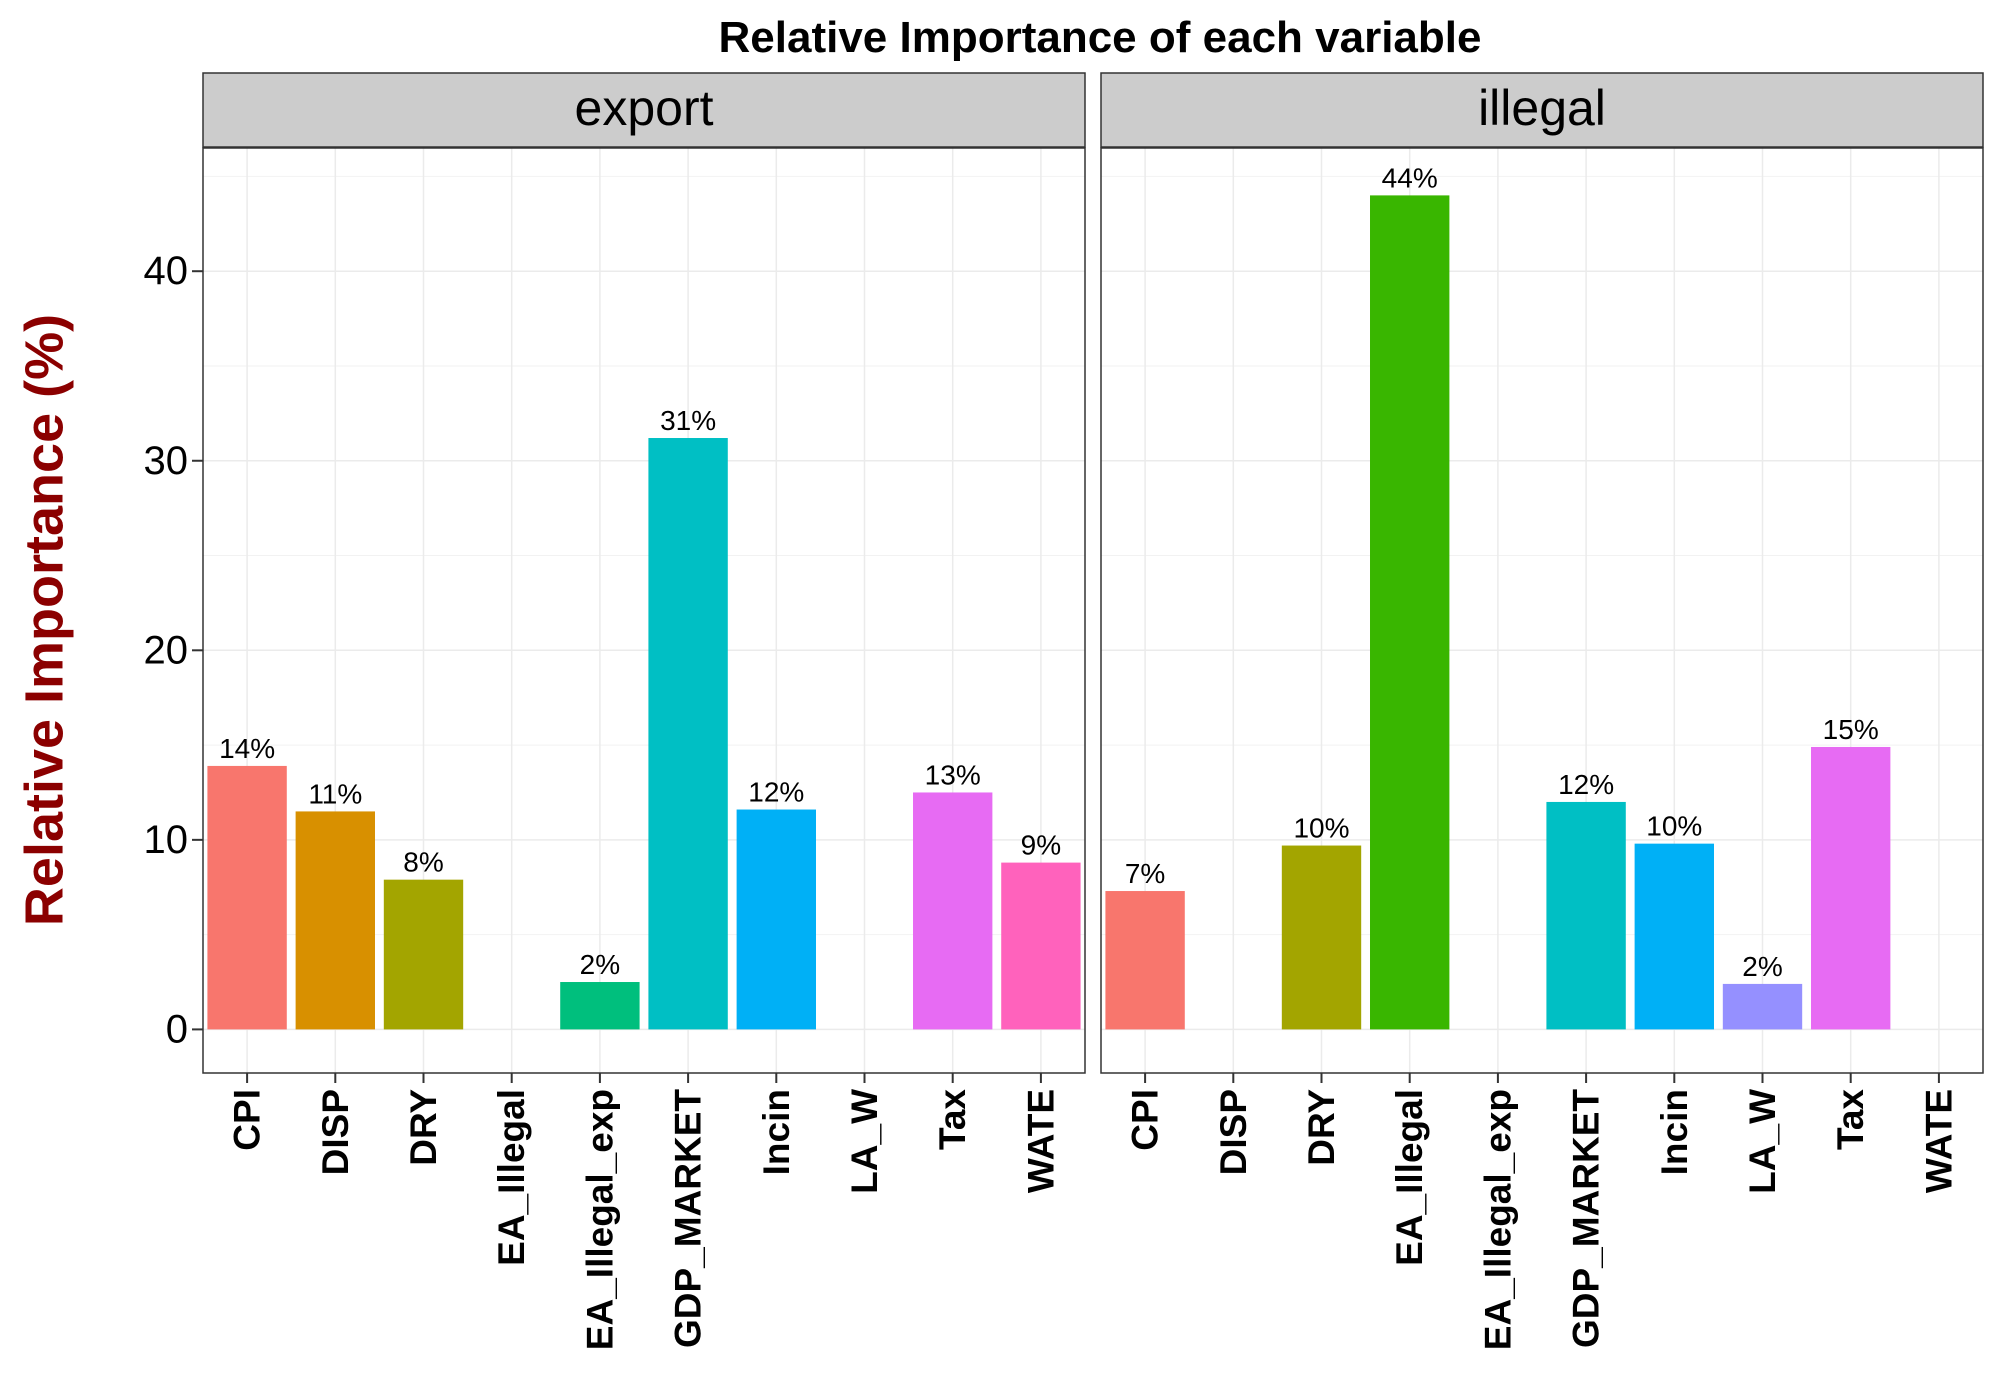 The width and height of the screenshot is (2000, 1400). What do you see at coordinates (1851, 888) in the screenshot?
I see `bar-illegal-Tax` at bounding box center [1851, 888].